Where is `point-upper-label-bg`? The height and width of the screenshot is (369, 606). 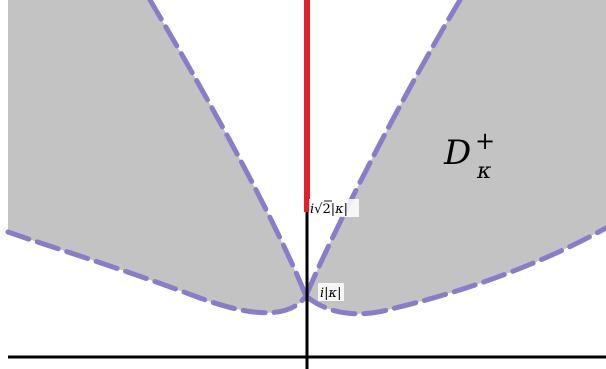 point-upper-label-bg is located at coordinates (334, 208).